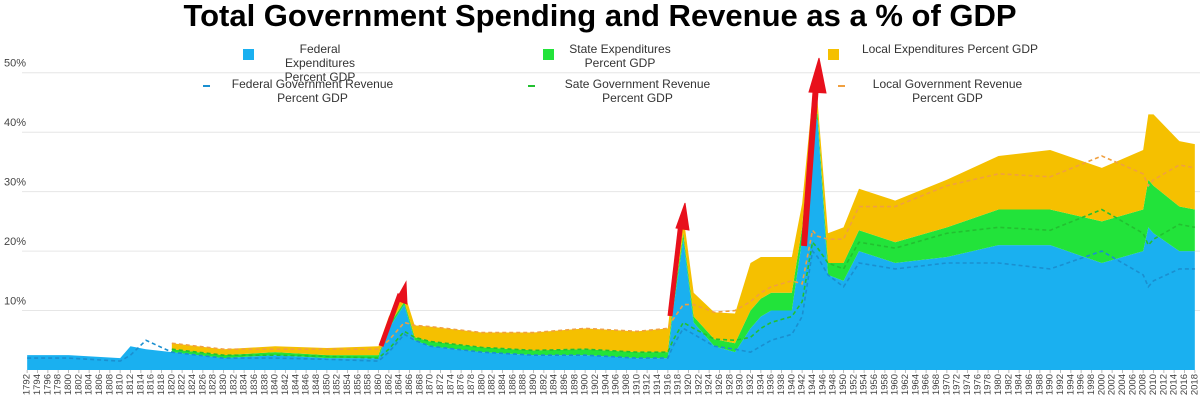 Image resolution: width=1200 pixels, height=400 pixels. Describe the element at coordinates (833, 384) in the screenshot. I see `x-tick-label: 1948` at that location.